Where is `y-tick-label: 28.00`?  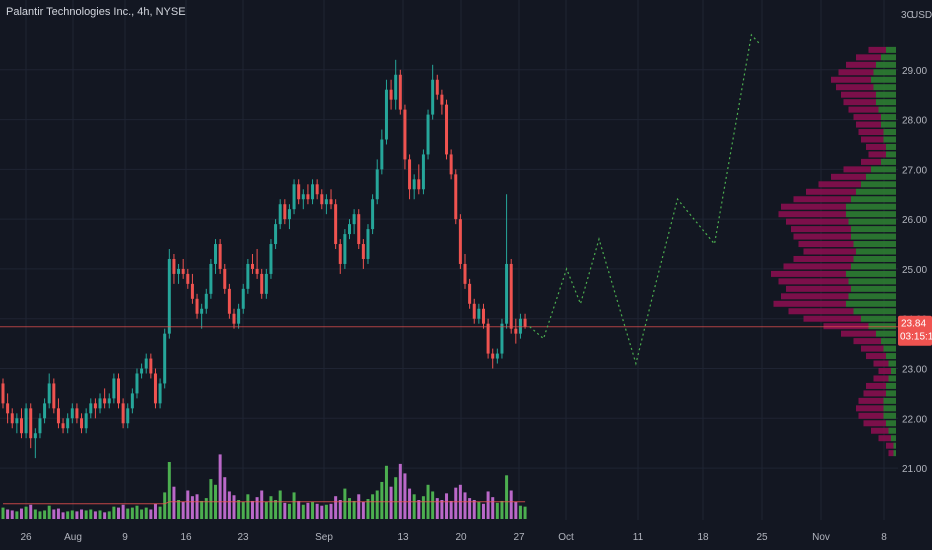
y-tick-label: 28.00 is located at coordinates (914, 121).